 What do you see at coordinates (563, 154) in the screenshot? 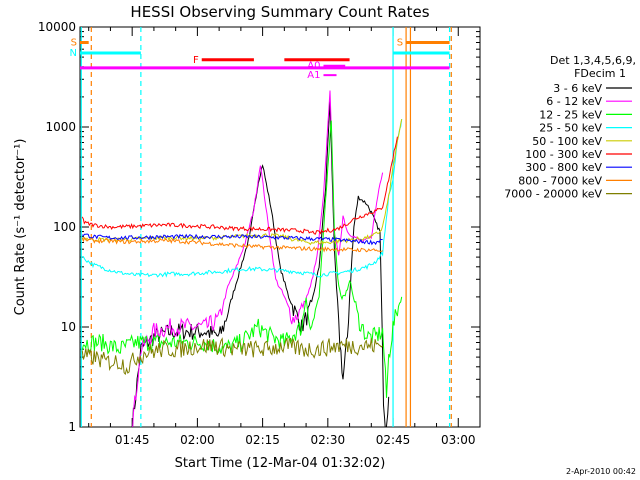
I see `legend-label: 100 - 300 keV` at bounding box center [563, 154].